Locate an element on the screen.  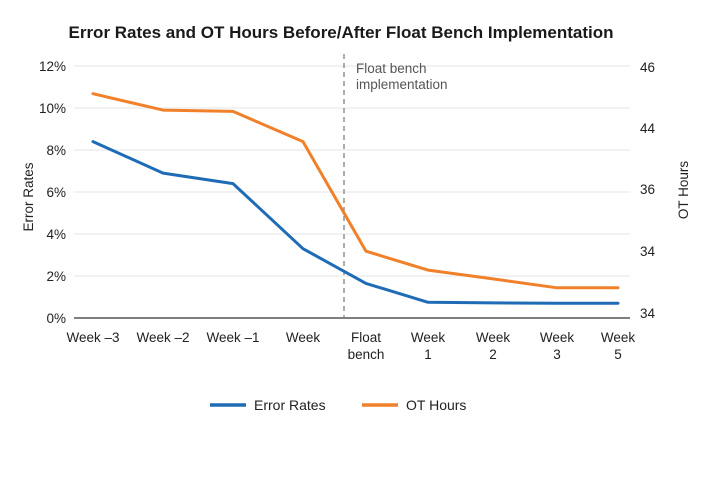
left-axis-label: Error Rates is located at coordinates (28, 196).